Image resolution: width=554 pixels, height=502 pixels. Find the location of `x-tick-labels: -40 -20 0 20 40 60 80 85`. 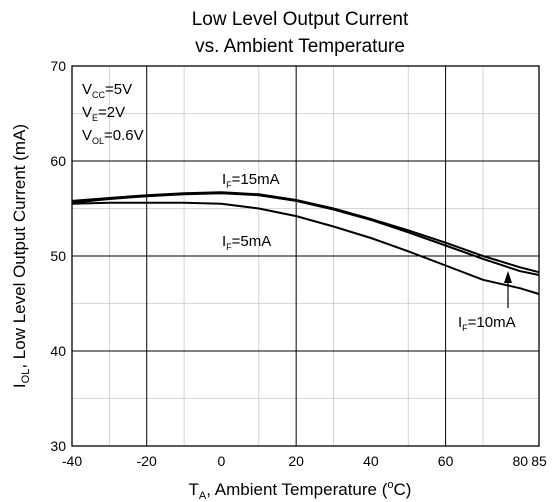

x-tick-labels: -40 -20 0 20 40 60 80 85 is located at coordinates (304, 461).